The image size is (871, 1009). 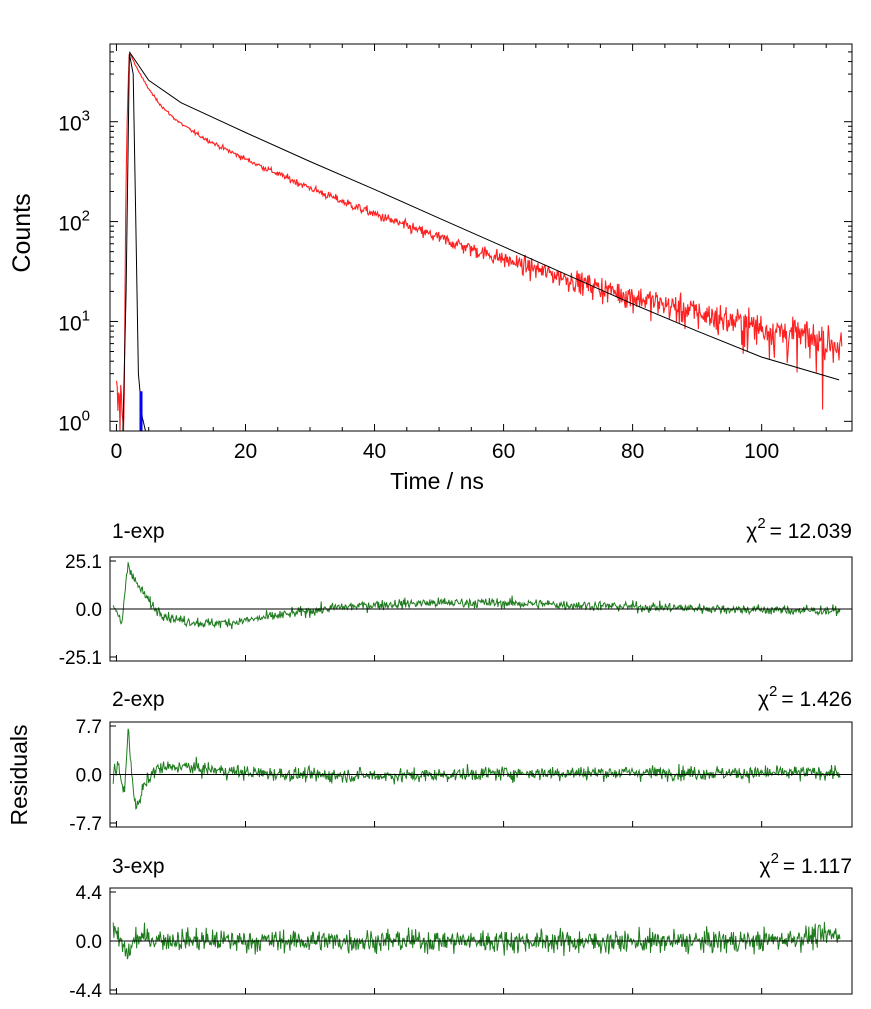 I want to click on residual-y-tick-label: -7.7, so click(x=85, y=824).